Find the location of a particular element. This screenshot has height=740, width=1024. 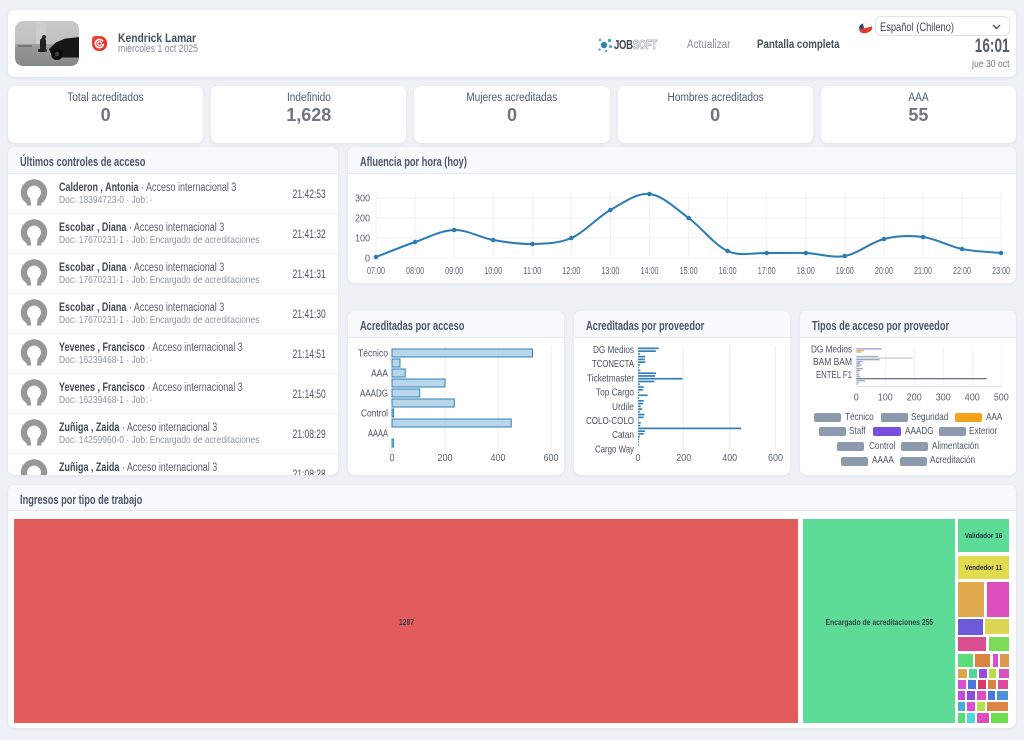

svg-text: 500 is located at coordinates (1001, 398).